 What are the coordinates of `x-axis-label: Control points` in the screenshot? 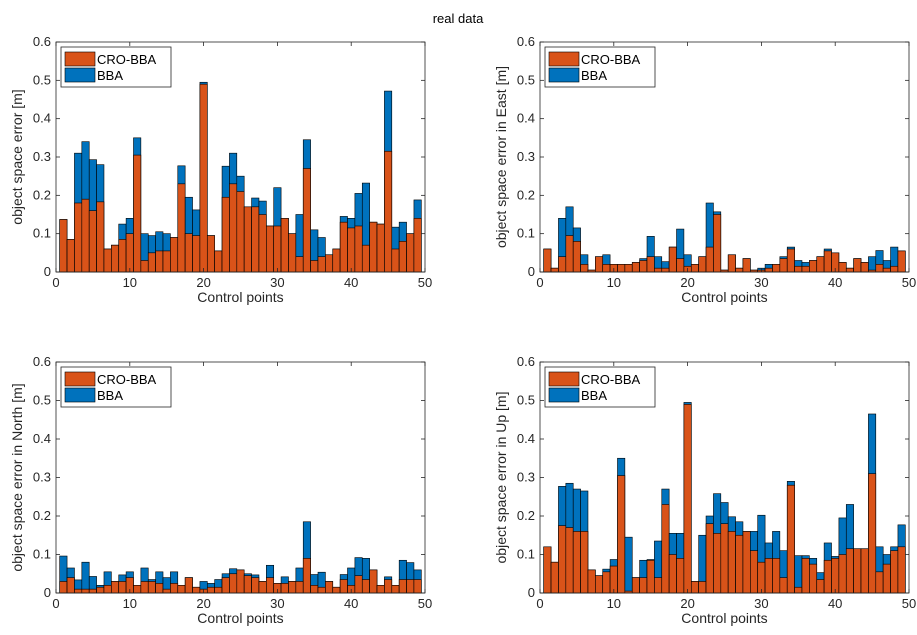 It's located at (724, 297).